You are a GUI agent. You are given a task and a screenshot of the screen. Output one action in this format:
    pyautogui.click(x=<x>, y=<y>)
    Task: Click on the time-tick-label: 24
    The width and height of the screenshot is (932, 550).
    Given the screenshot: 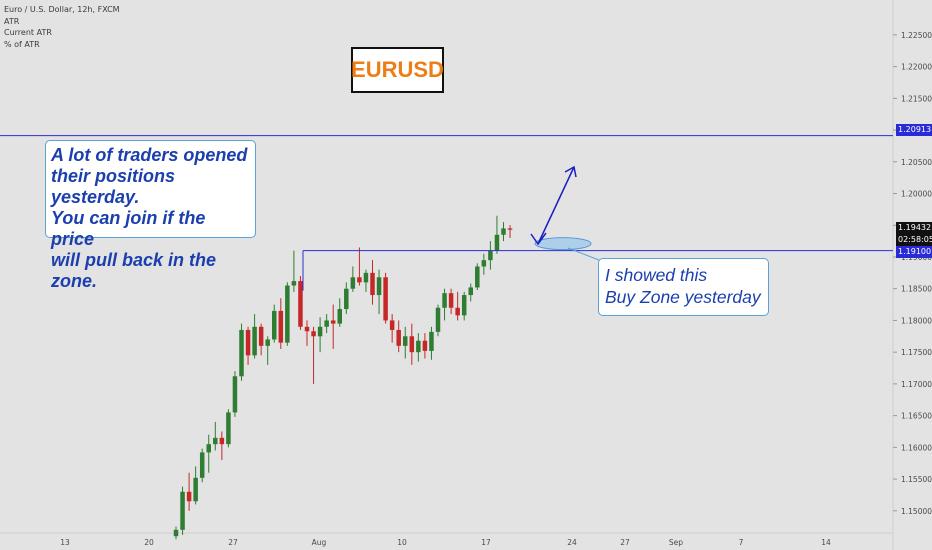 What is the action you would take?
    pyautogui.click(x=572, y=542)
    